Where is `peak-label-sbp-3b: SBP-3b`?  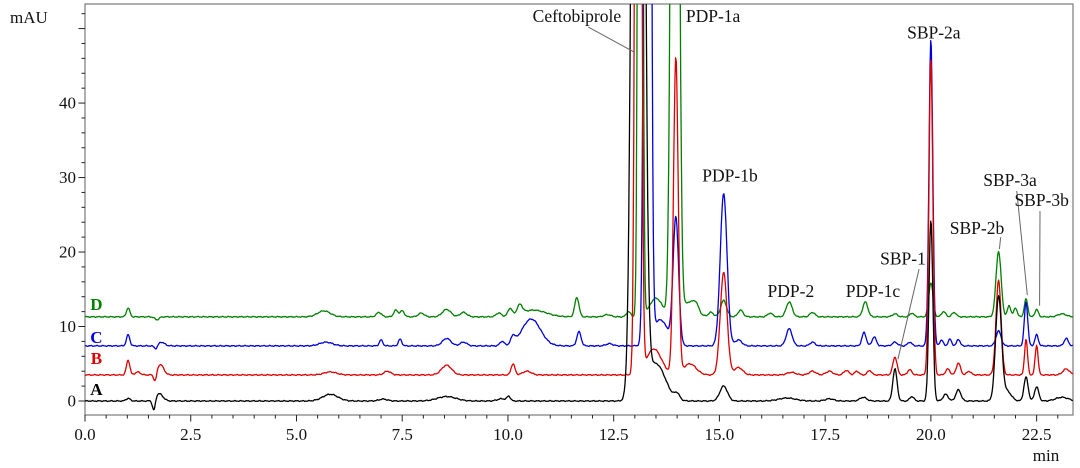
peak-label-sbp-3b: SBP-3b is located at coordinates (1041, 200).